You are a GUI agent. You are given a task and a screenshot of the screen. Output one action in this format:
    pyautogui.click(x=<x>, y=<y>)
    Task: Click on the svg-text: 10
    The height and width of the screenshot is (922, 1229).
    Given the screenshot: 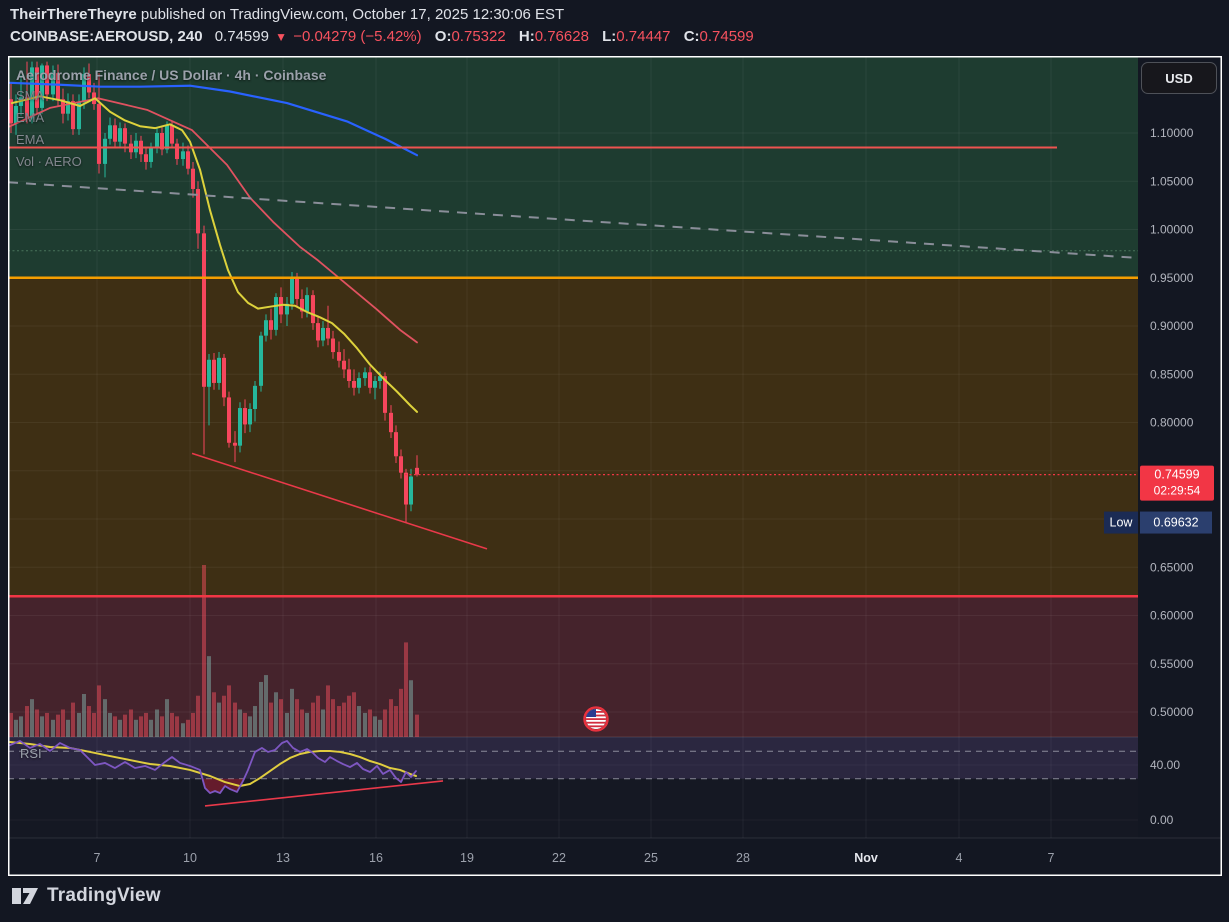 What is the action you would take?
    pyautogui.click(x=190, y=858)
    